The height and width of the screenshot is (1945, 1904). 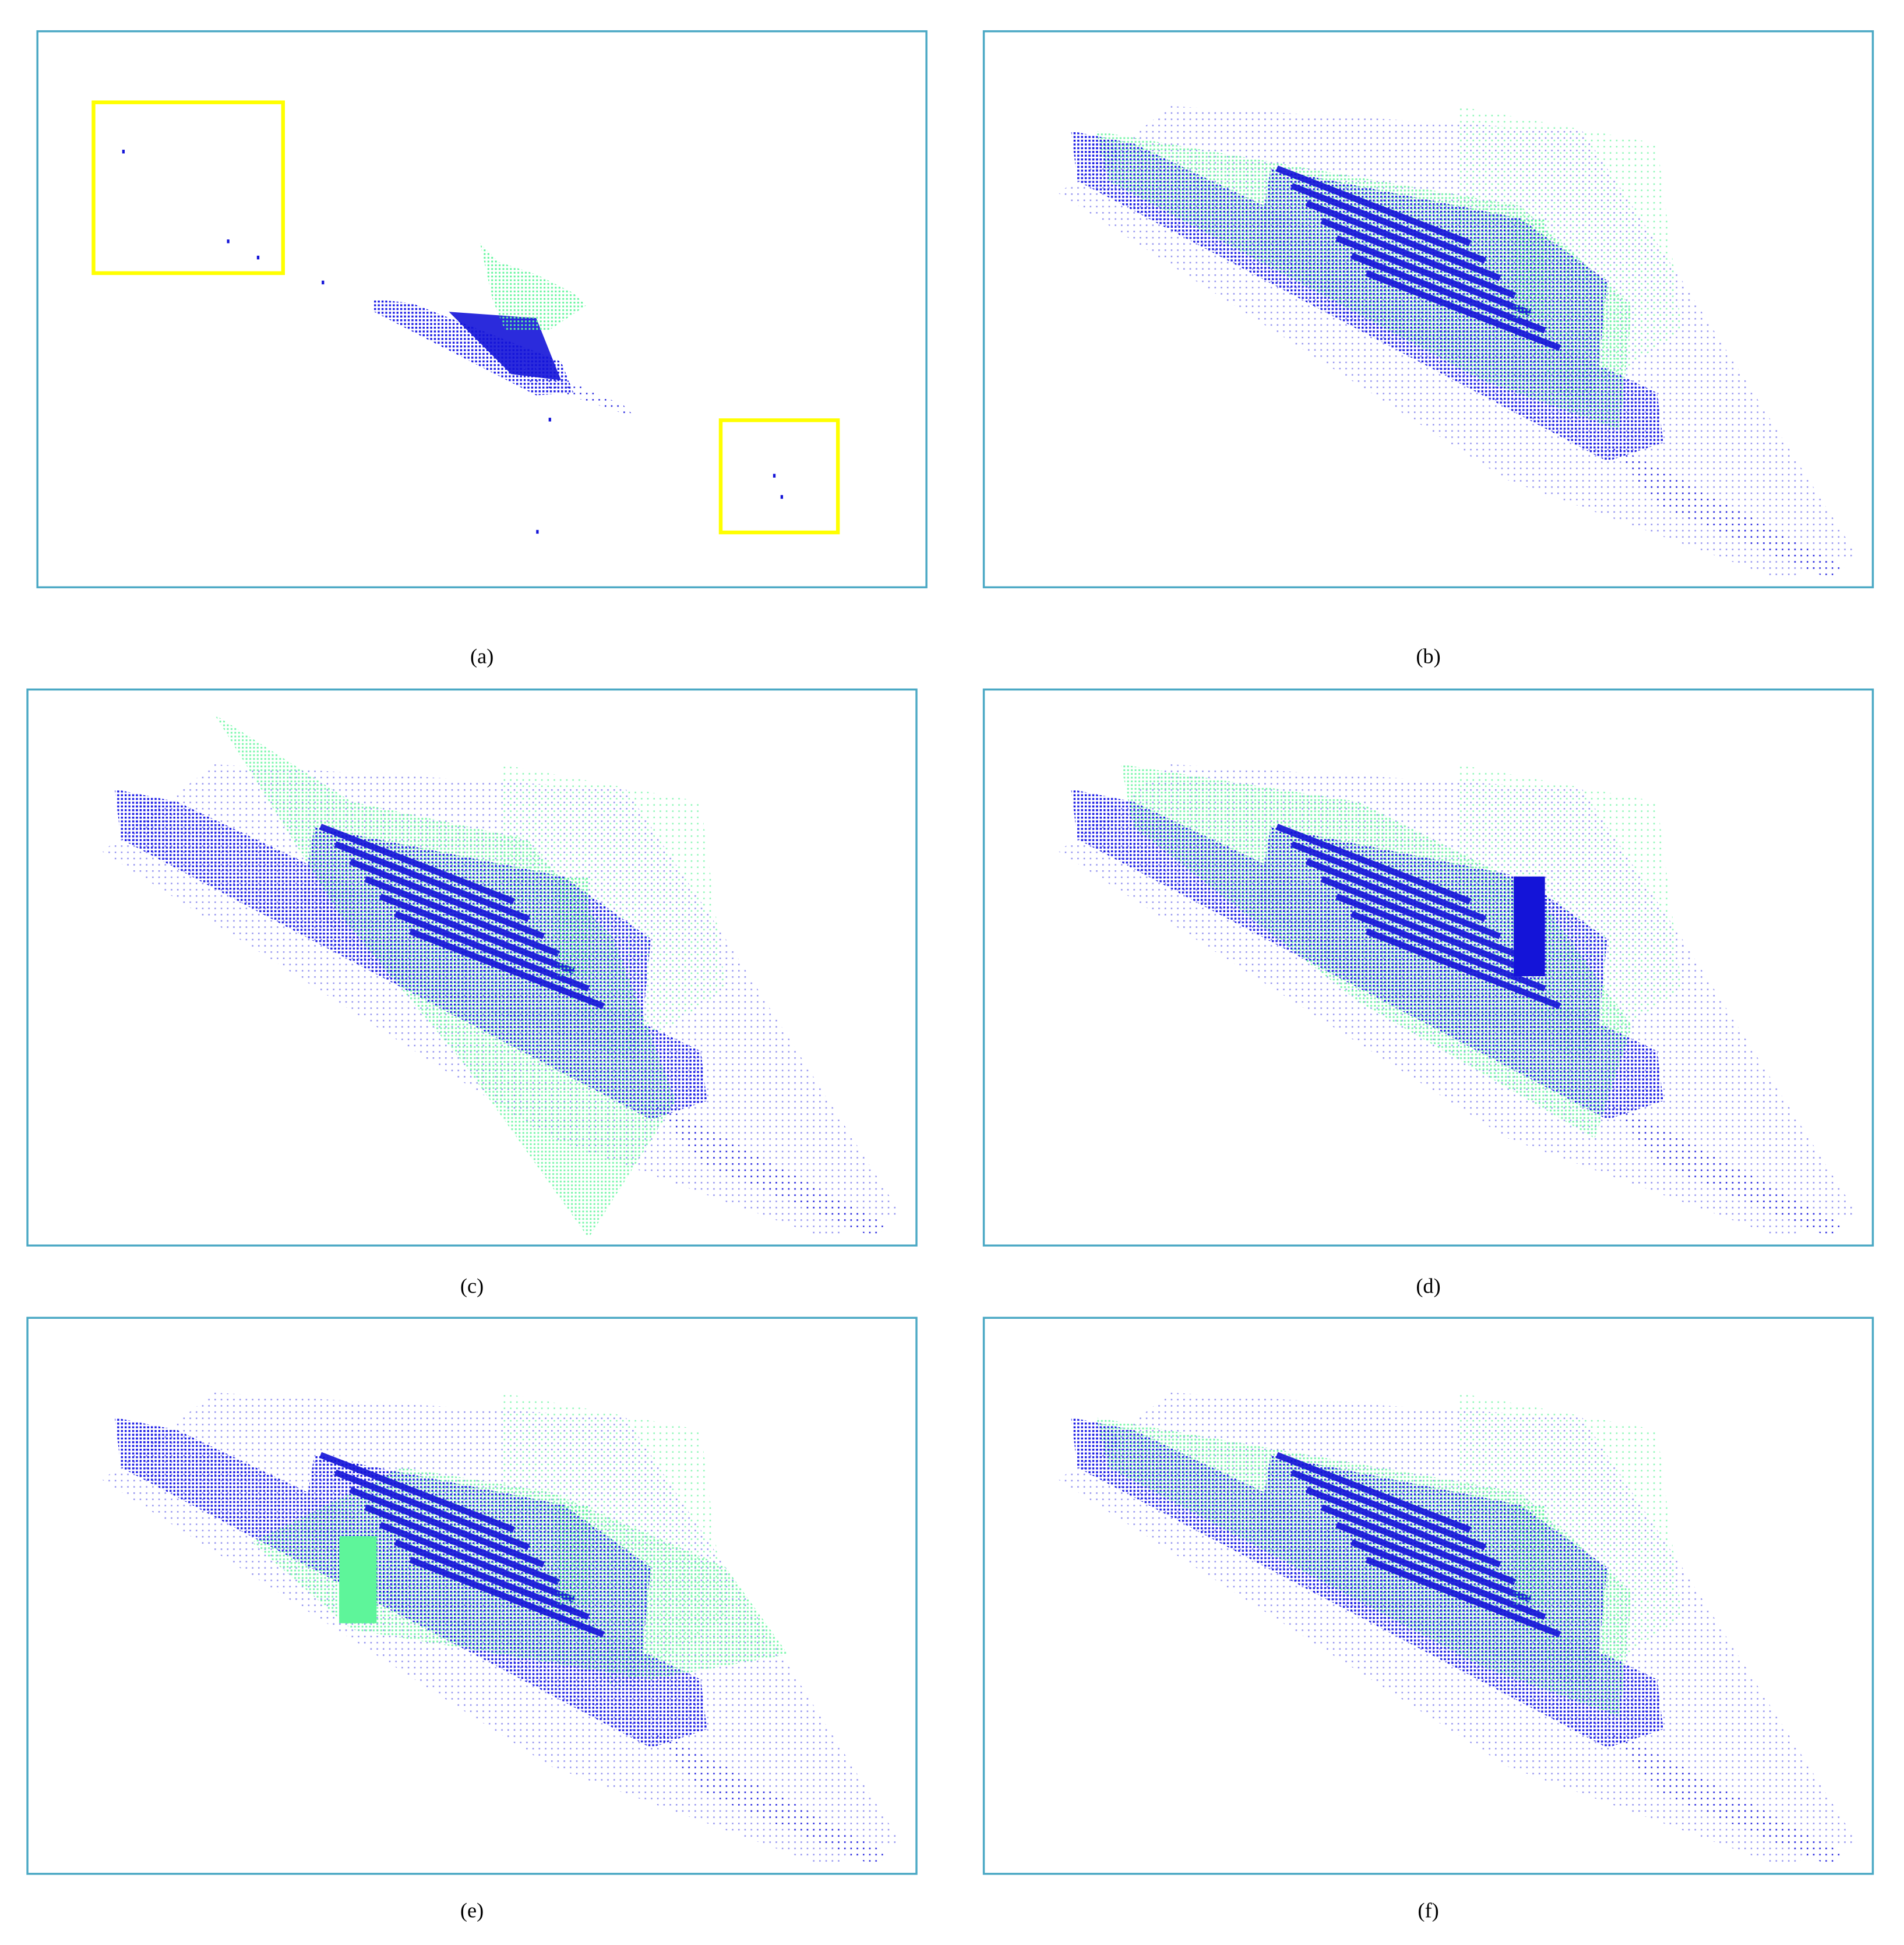 What do you see at coordinates (472, 1911) in the screenshot?
I see `panel-label: (e)` at bounding box center [472, 1911].